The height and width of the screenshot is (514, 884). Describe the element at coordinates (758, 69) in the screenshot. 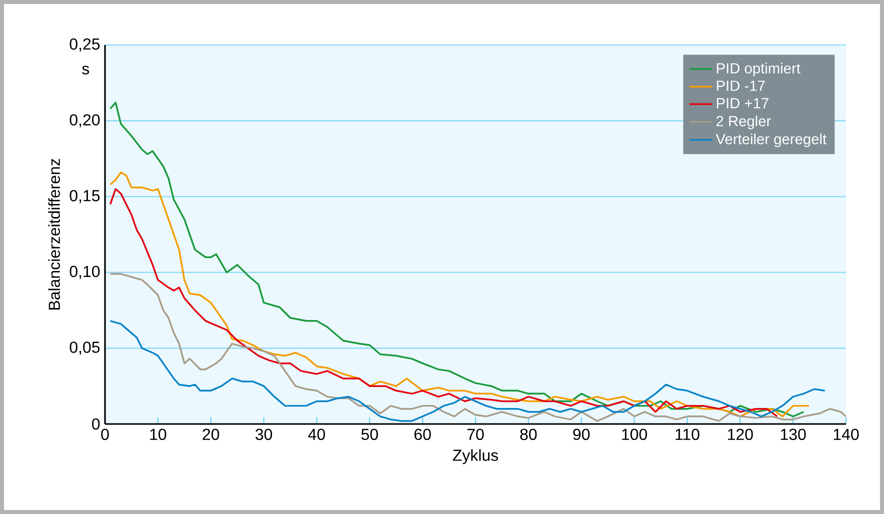

I see `legend-label: PID optimiert` at that location.